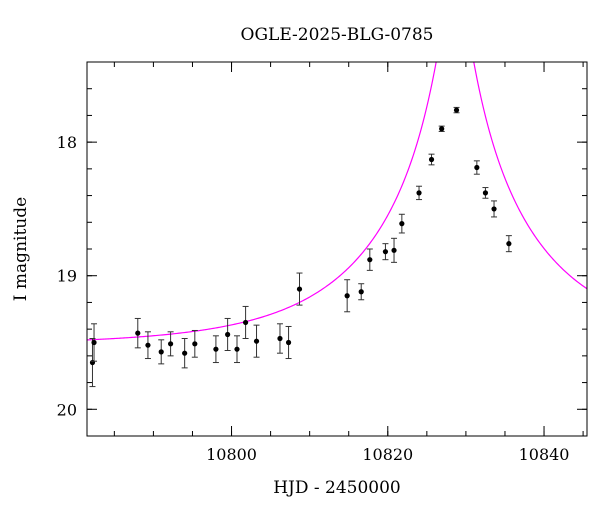 The height and width of the screenshot is (512, 600). Describe the element at coordinates (231, 454) in the screenshot. I see `x-tick-label: 10800` at that location.